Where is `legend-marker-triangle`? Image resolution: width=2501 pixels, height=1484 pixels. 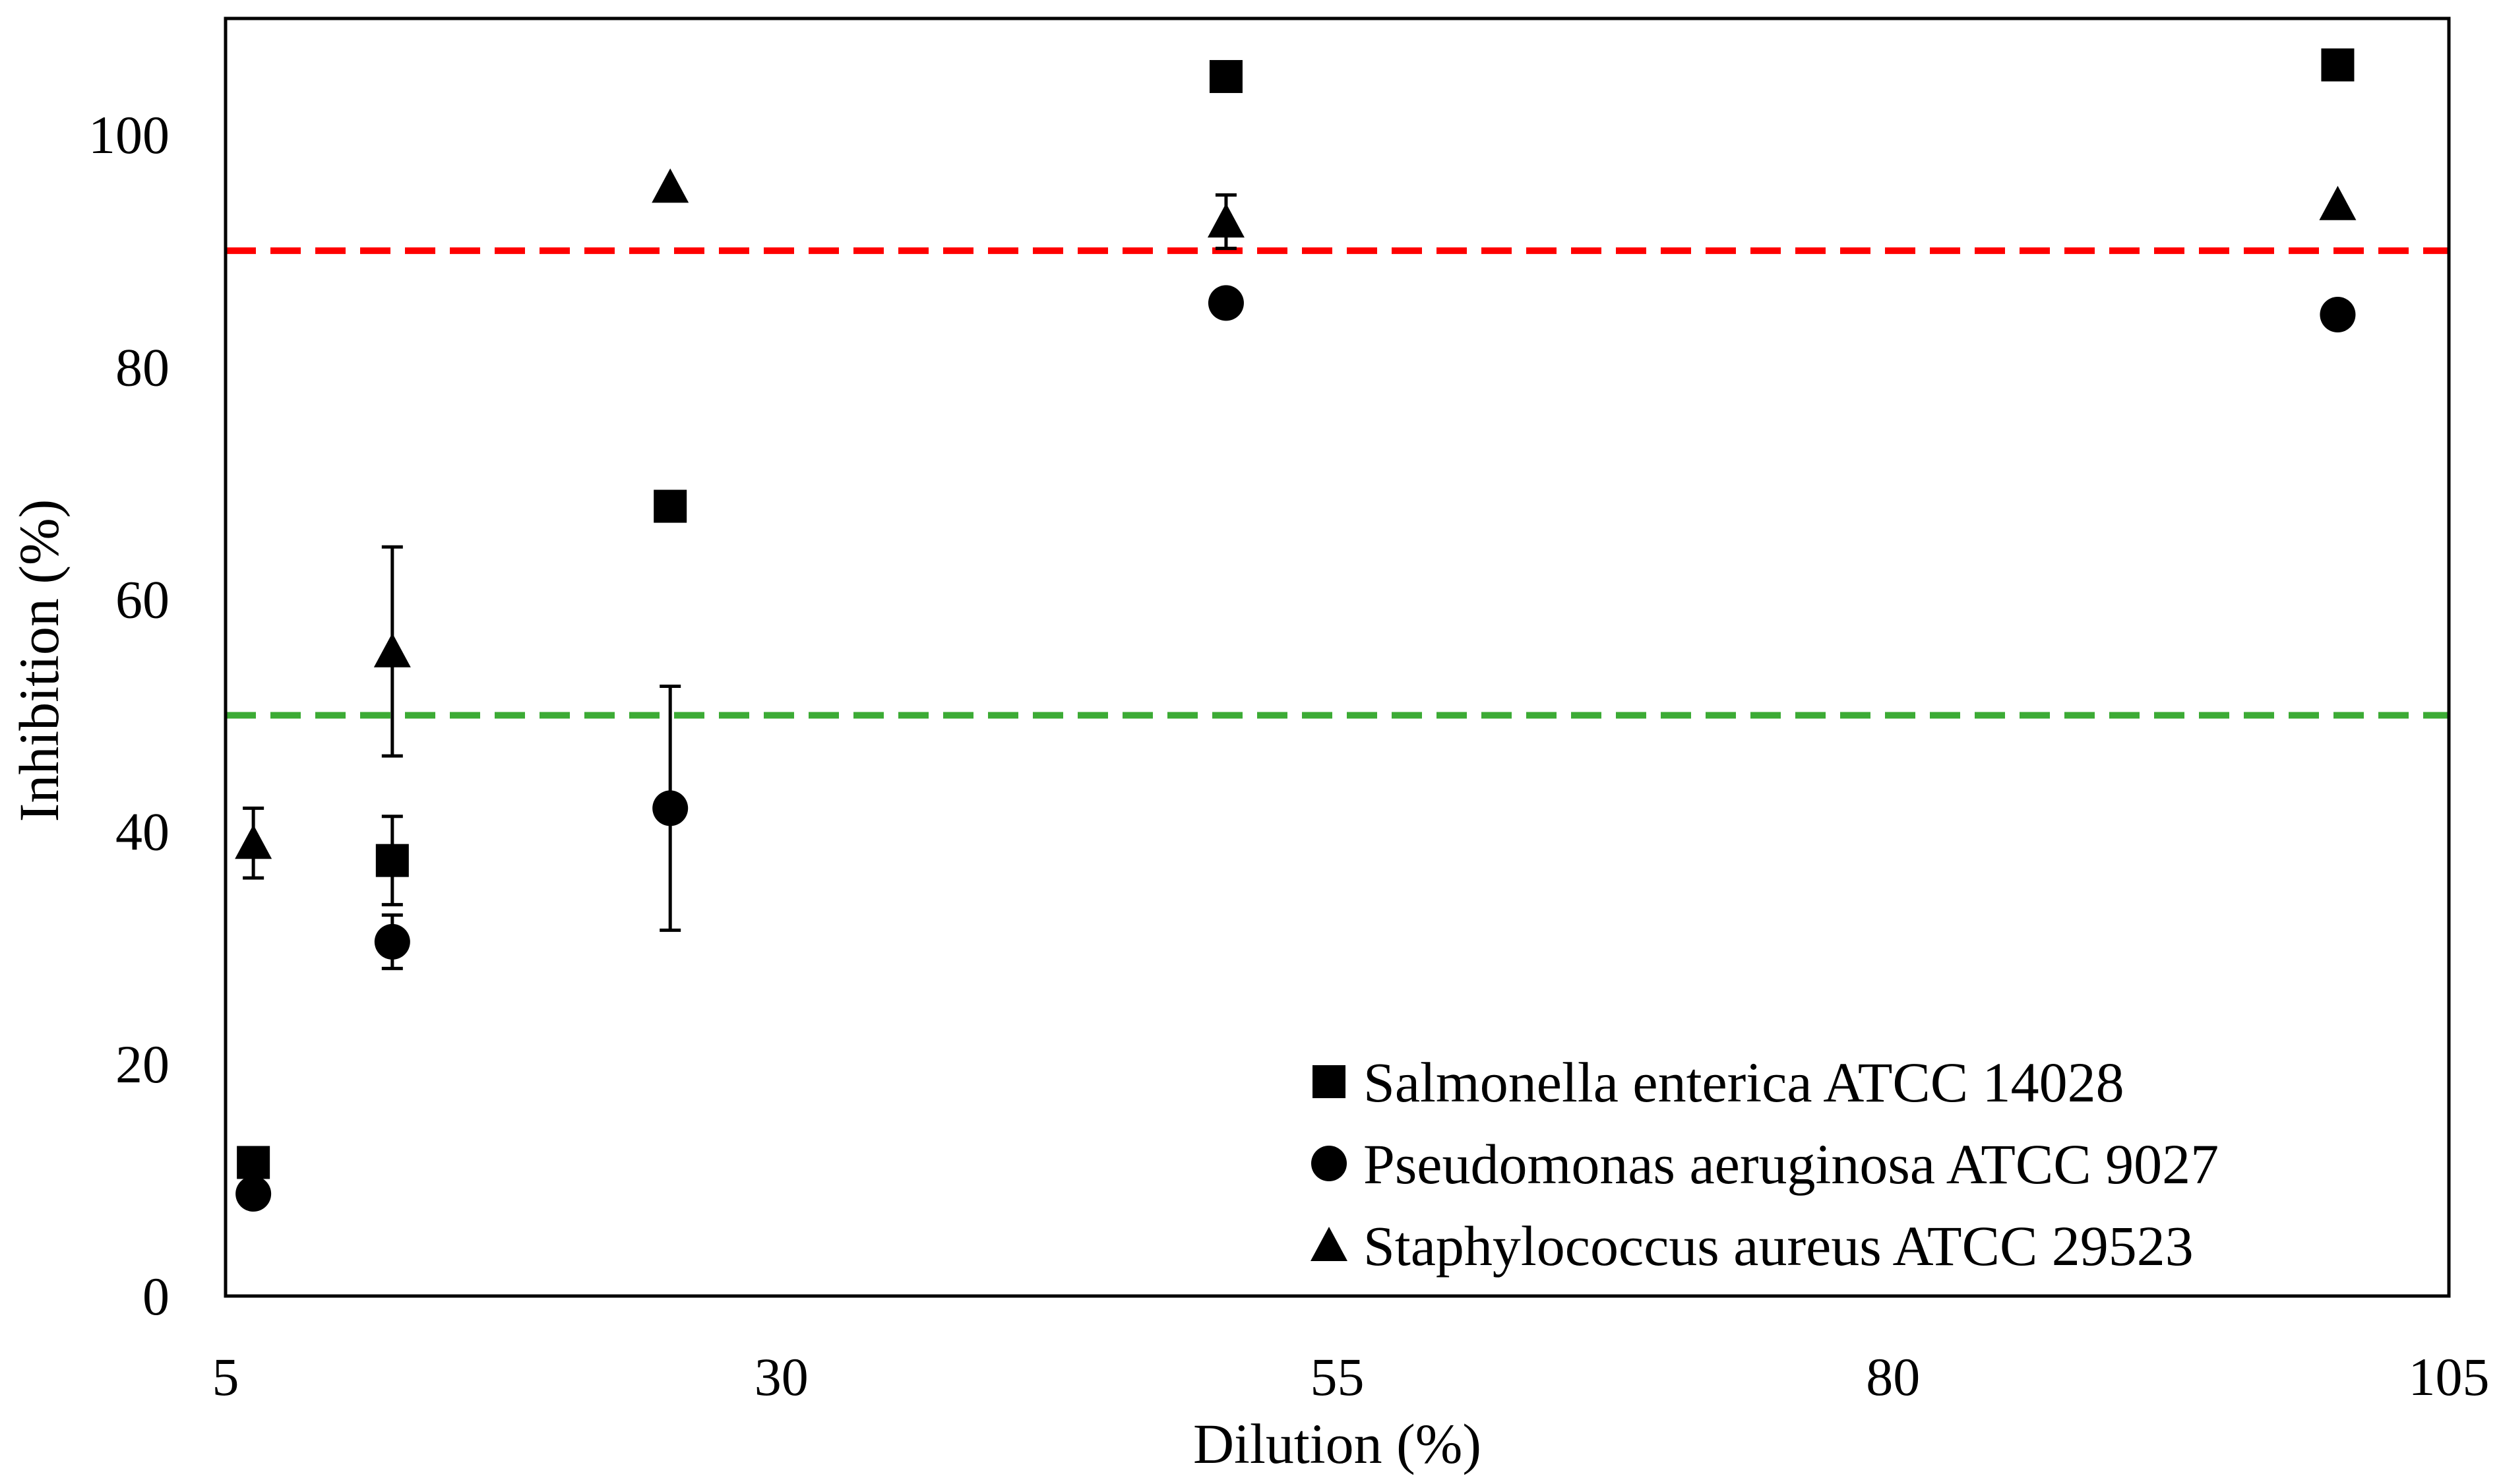
legend-marker-triangle is located at coordinates (1329, 1244).